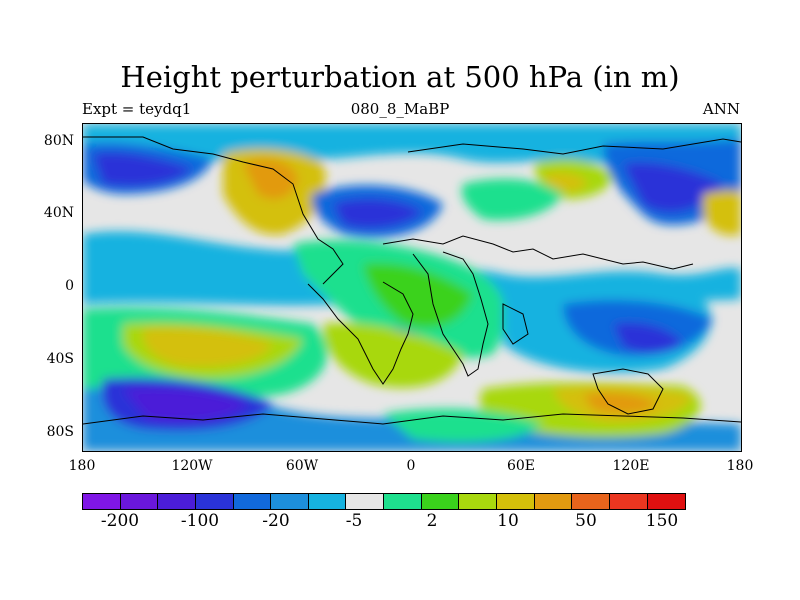 This screenshot has width=800, height=600. Describe the element at coordinates (400, 109) in the screenshot. I see `period-label: 080_8_MaBP` at that location.